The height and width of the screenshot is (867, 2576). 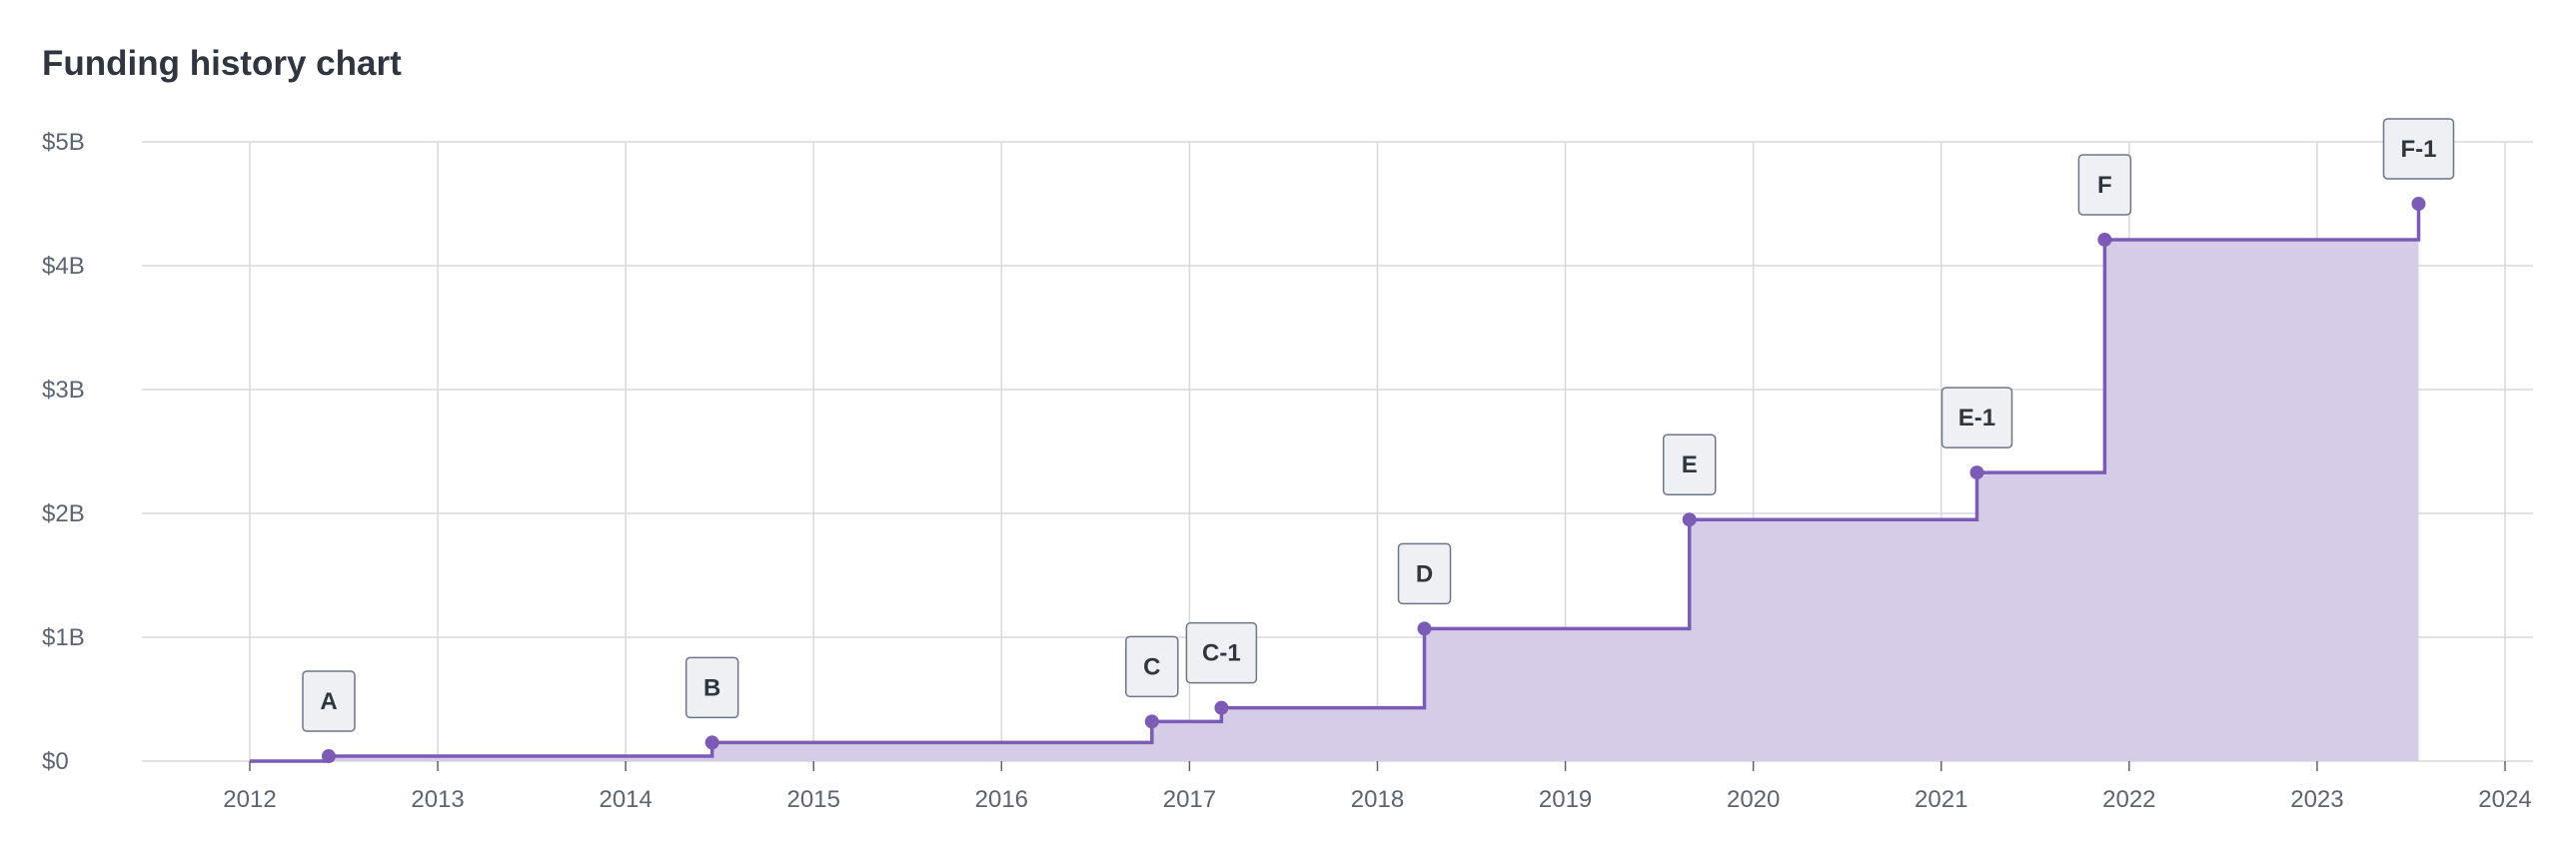 What do you see at coordinates (1565, 799) in the screenshot?
I see `x-tick-label: 2019` at bounding box center [1565, 799].